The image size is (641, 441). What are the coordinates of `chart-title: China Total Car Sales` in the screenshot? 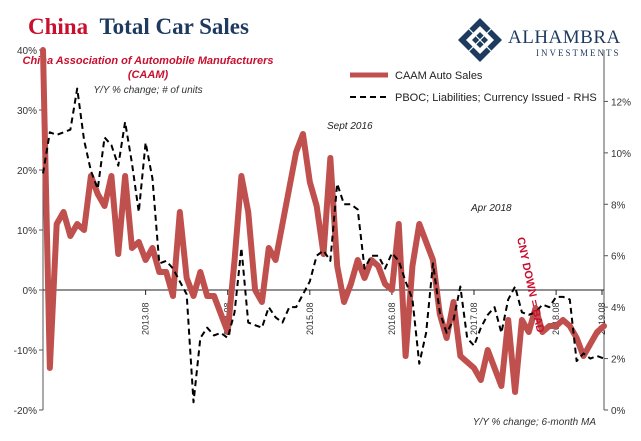 It's located at (138, 26).